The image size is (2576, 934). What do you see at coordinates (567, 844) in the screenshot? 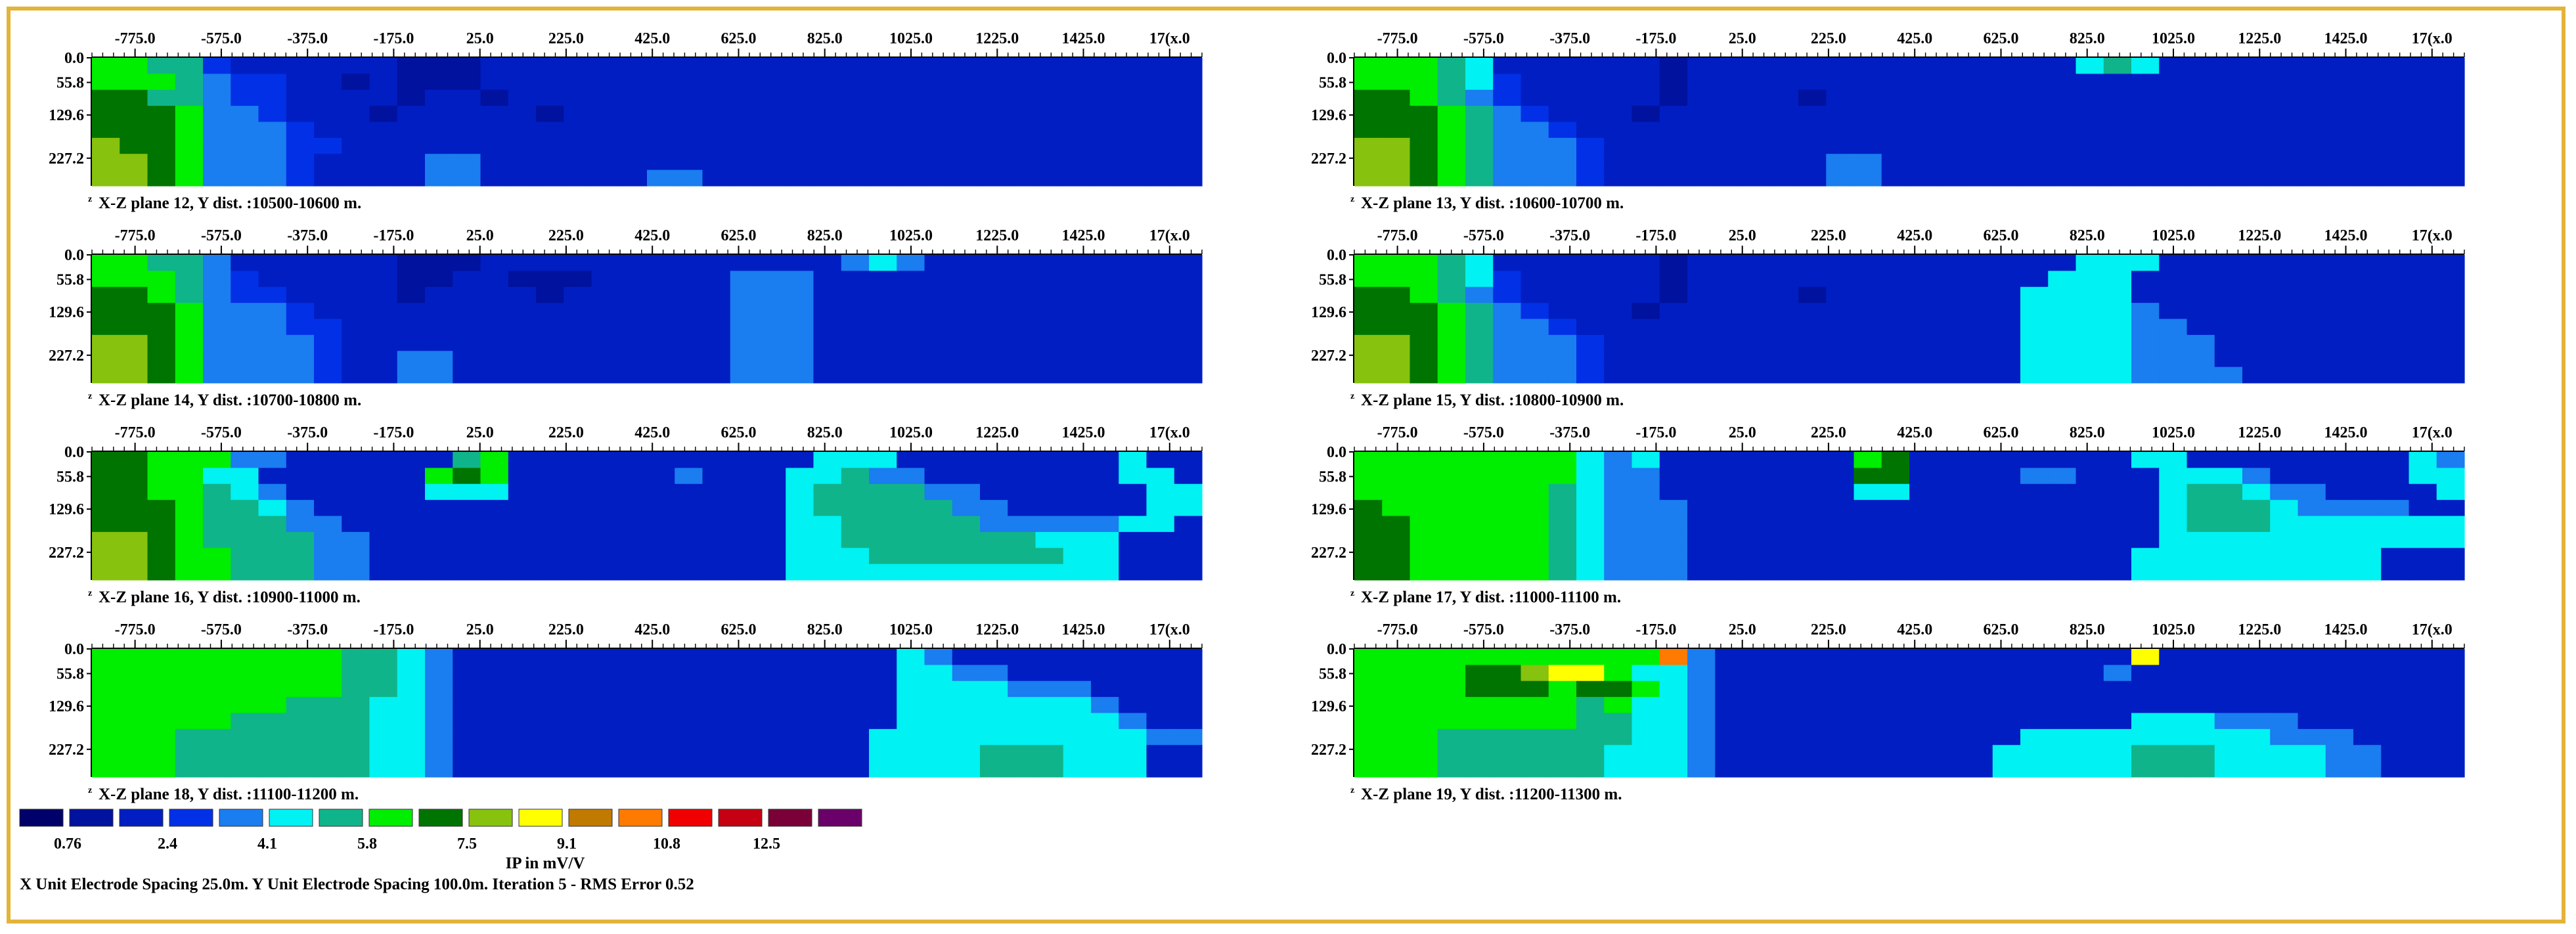
I see `legend-tick-label: 9.1` at bounding box center [567, 844].